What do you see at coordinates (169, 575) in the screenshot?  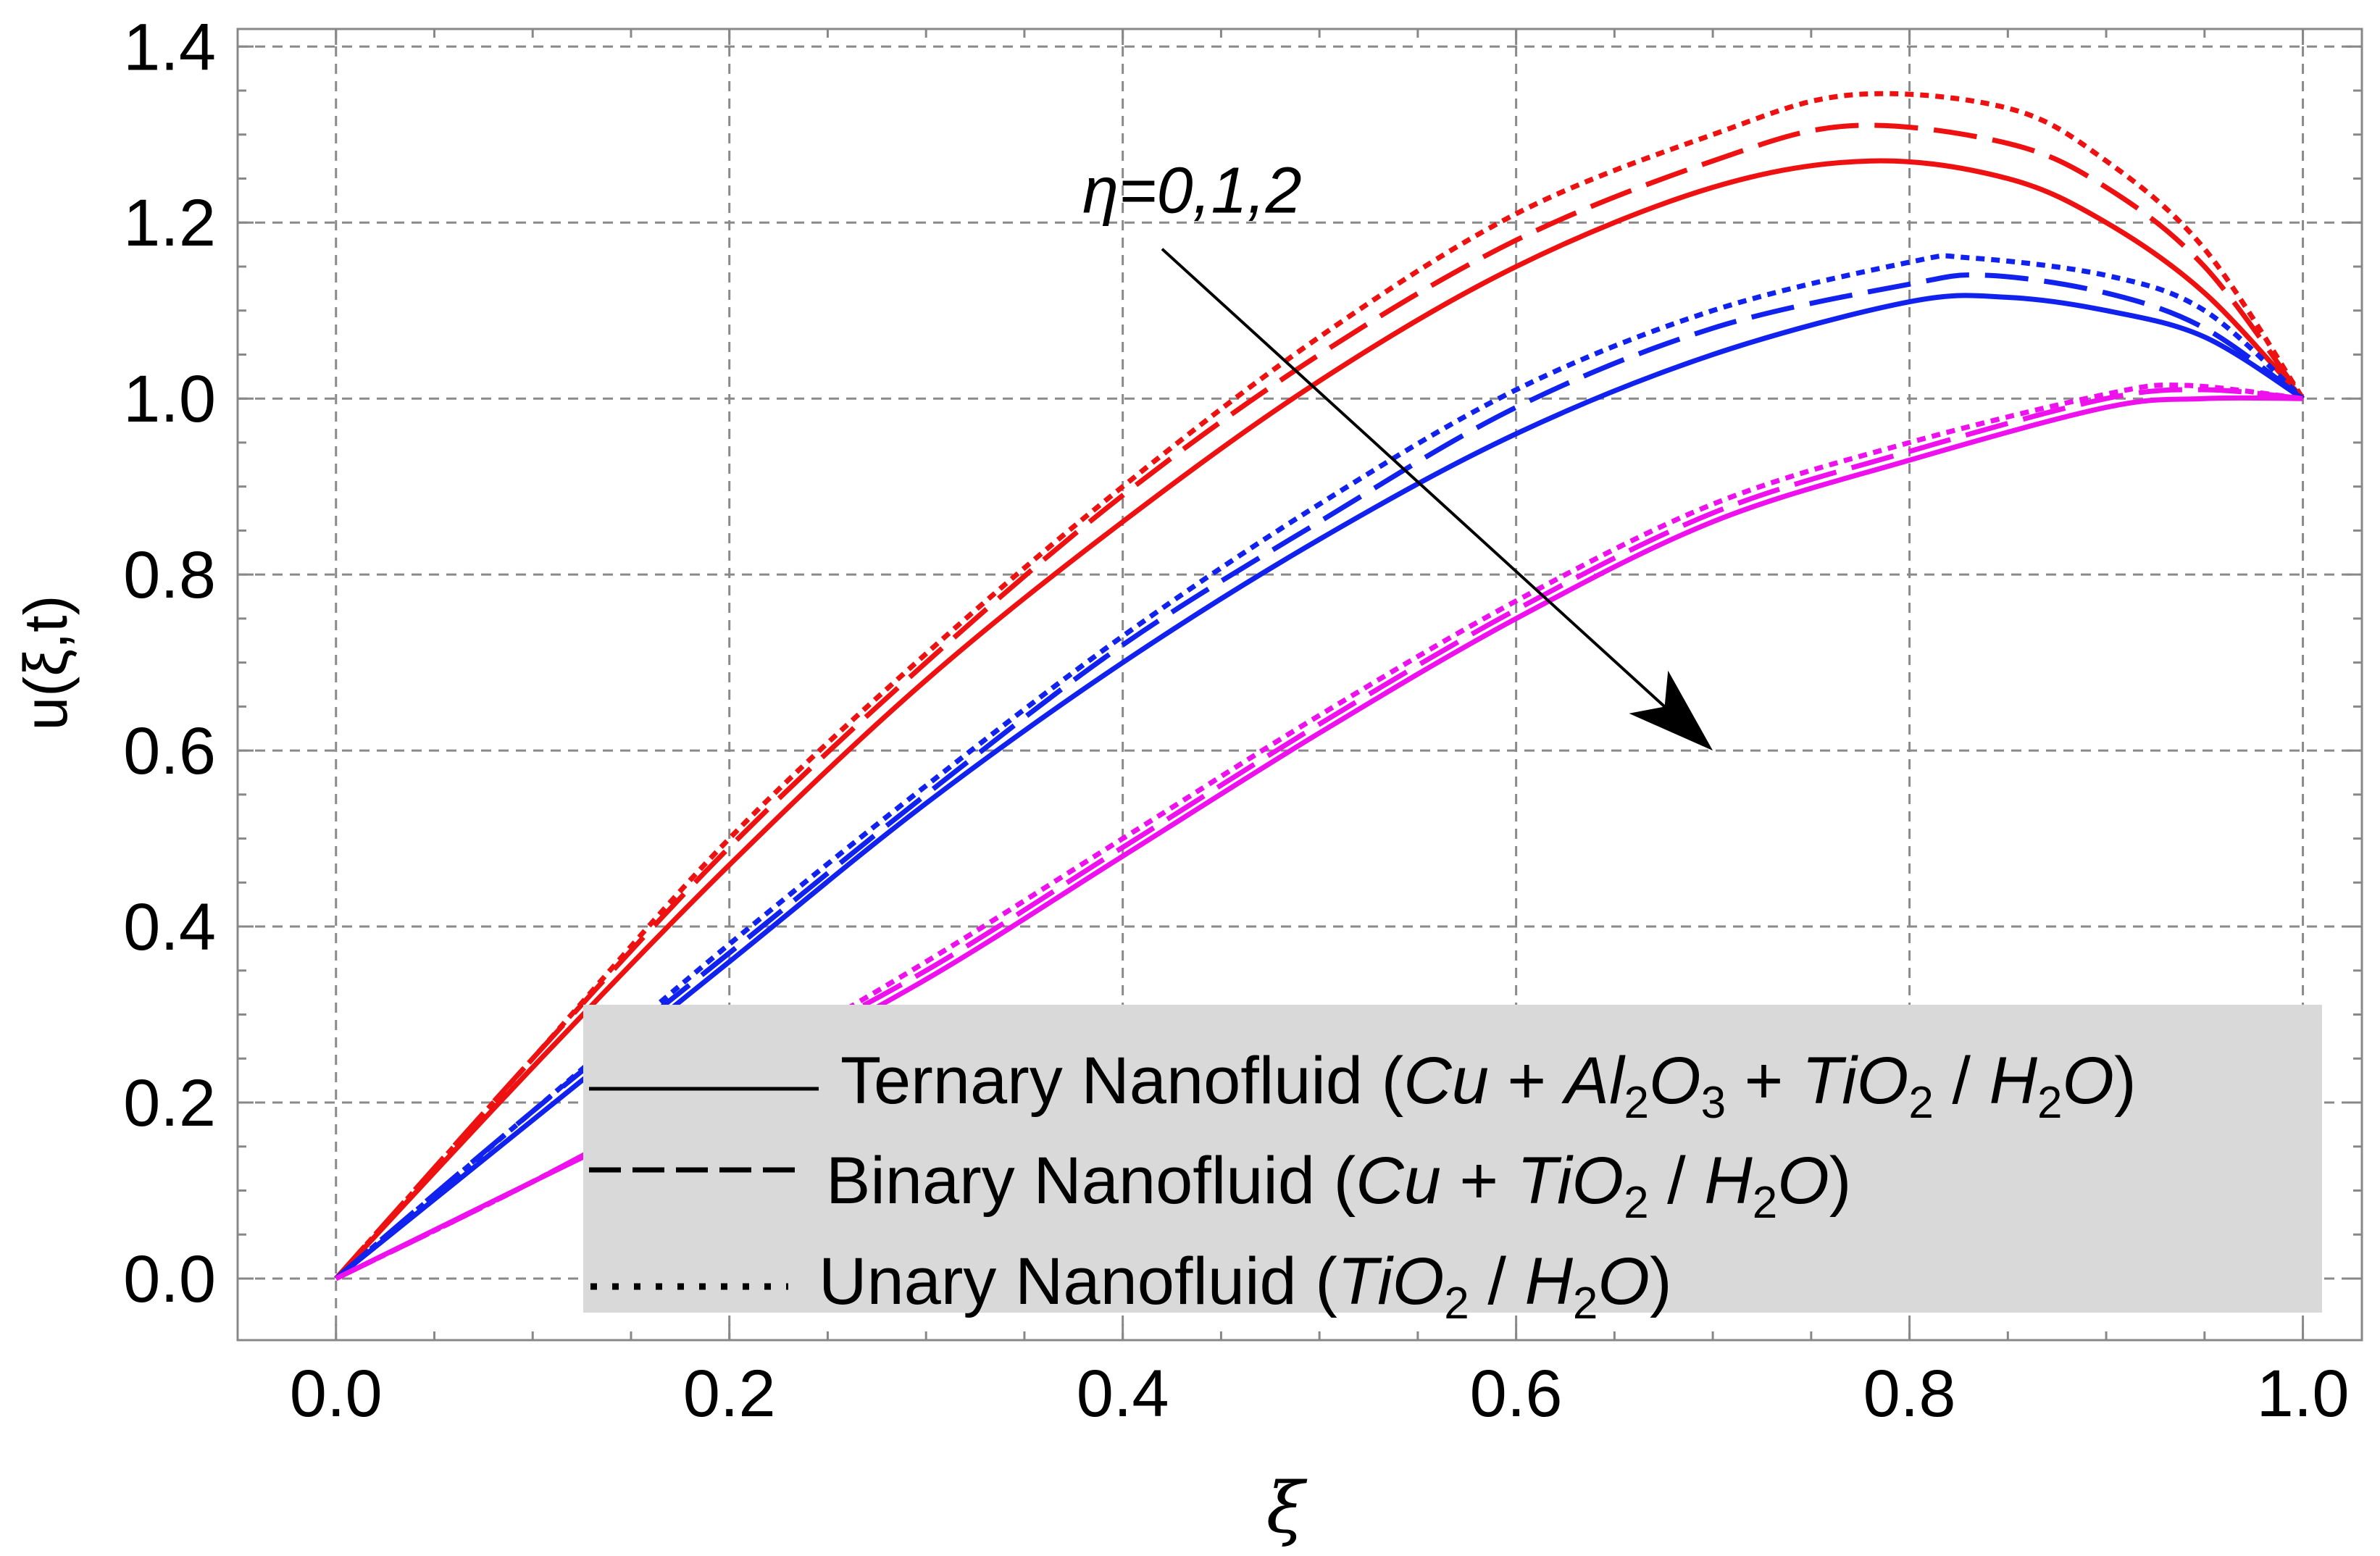 I see `y-tick-label: 0.8` at bounding box center [169, 575].